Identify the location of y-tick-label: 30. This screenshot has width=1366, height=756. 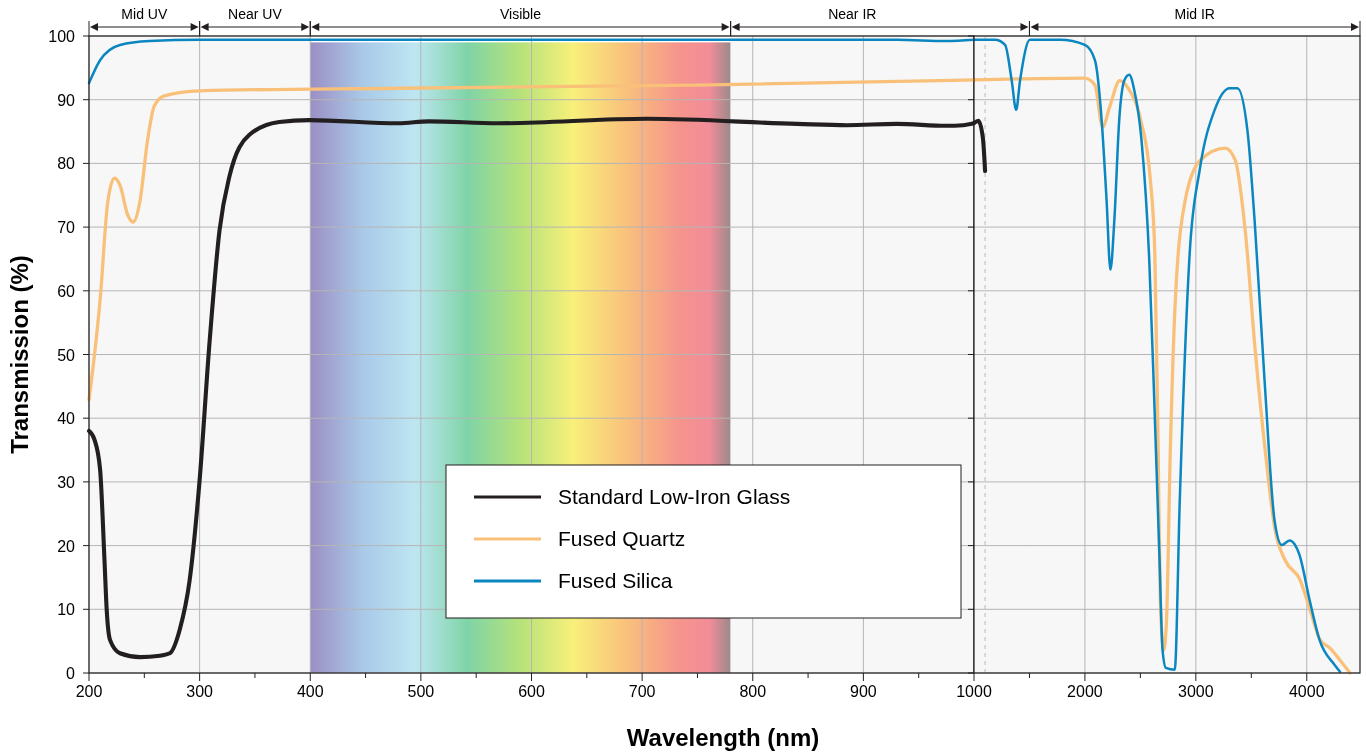
(66, 482).